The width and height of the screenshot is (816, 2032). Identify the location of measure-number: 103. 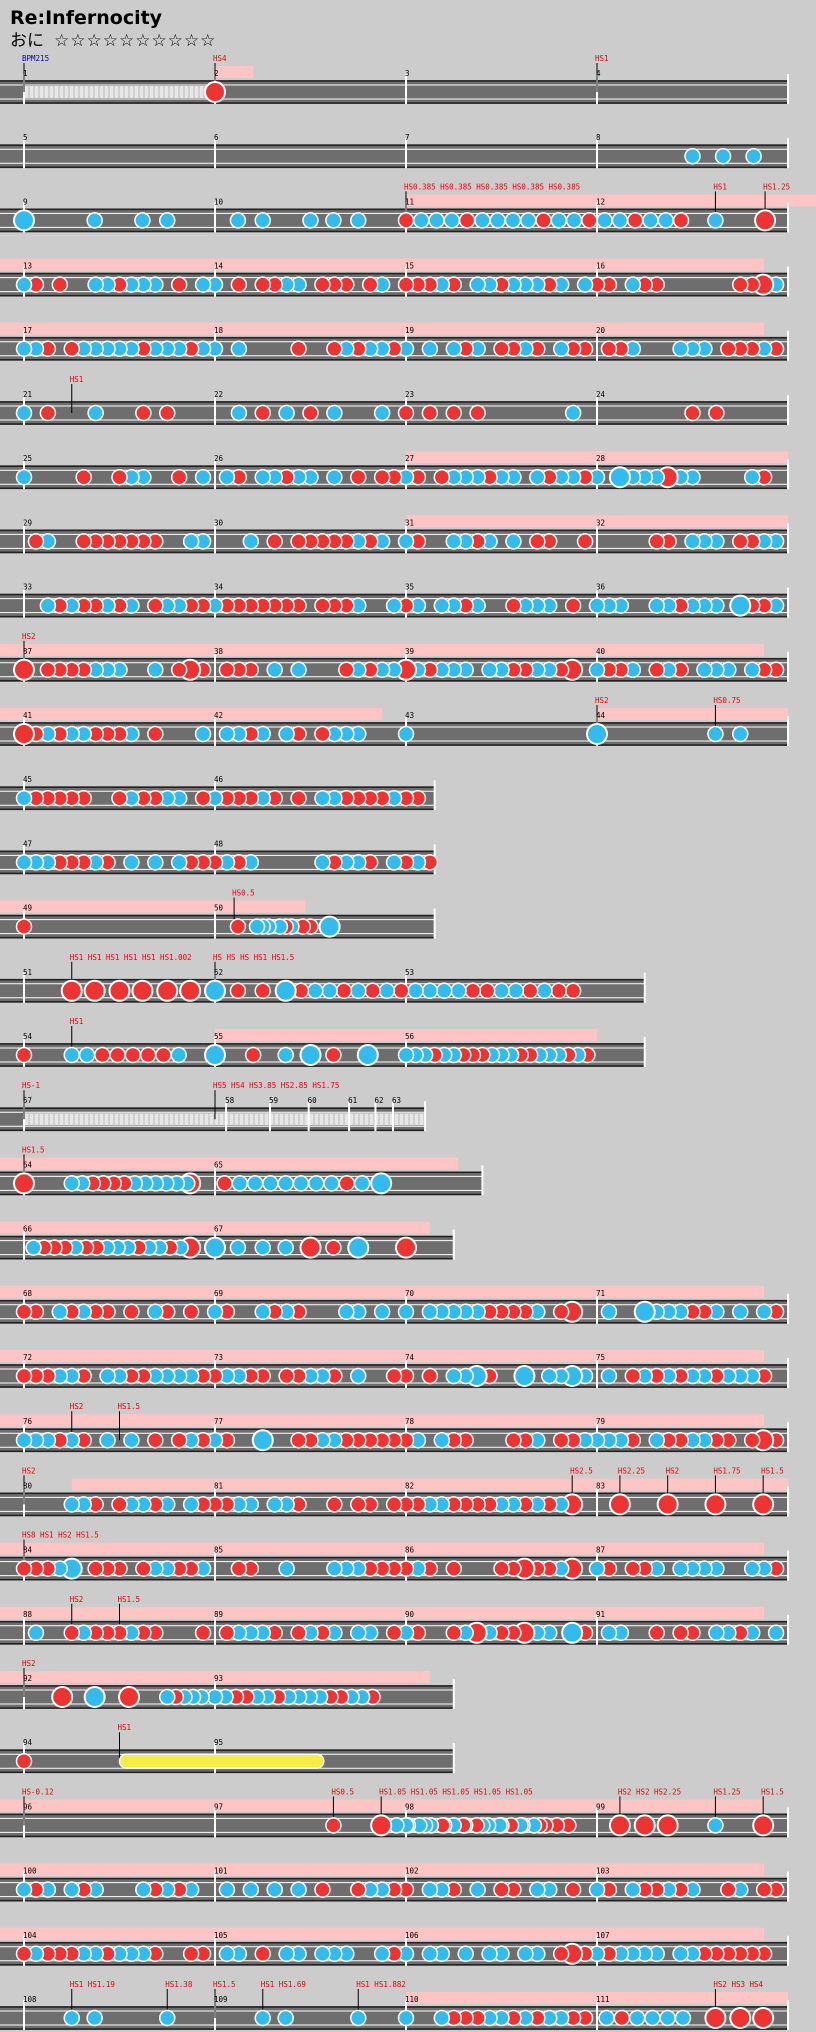
(603, 1871).